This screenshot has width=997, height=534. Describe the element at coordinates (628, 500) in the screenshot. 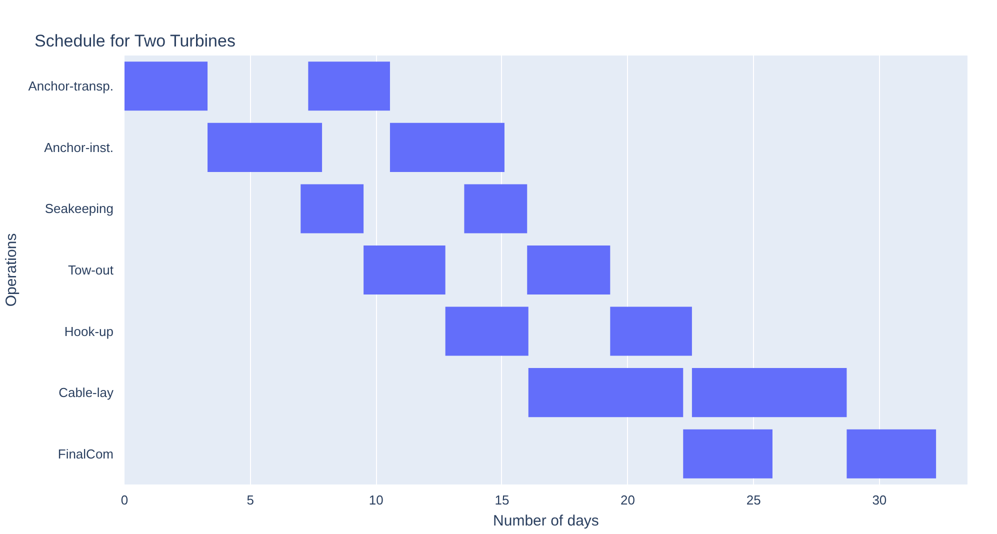

I see `x-tick-label: 20` at that location.